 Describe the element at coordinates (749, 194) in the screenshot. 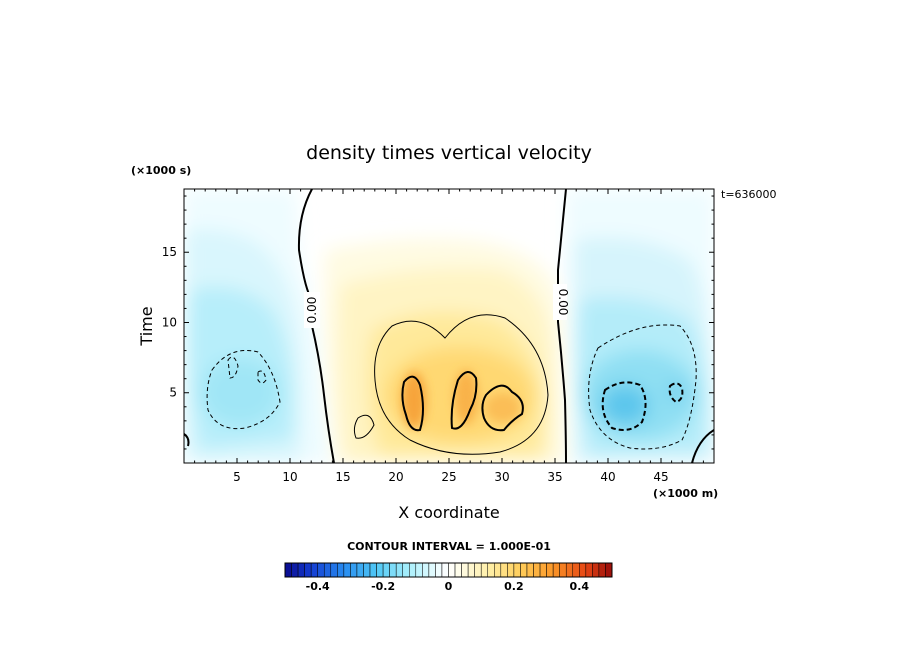

I see `time-label: t=636000` at that location.